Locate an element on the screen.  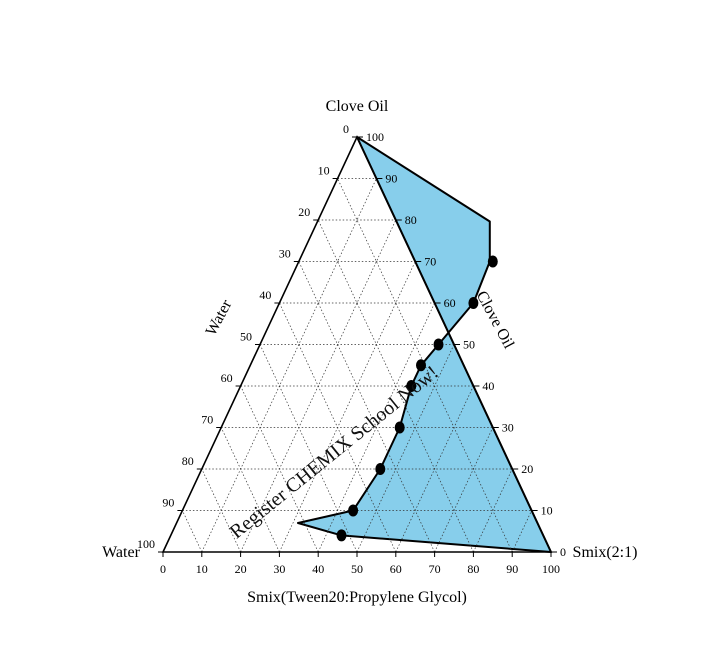
water-tick-label-20: 20 is located at coordinates (304, 212).